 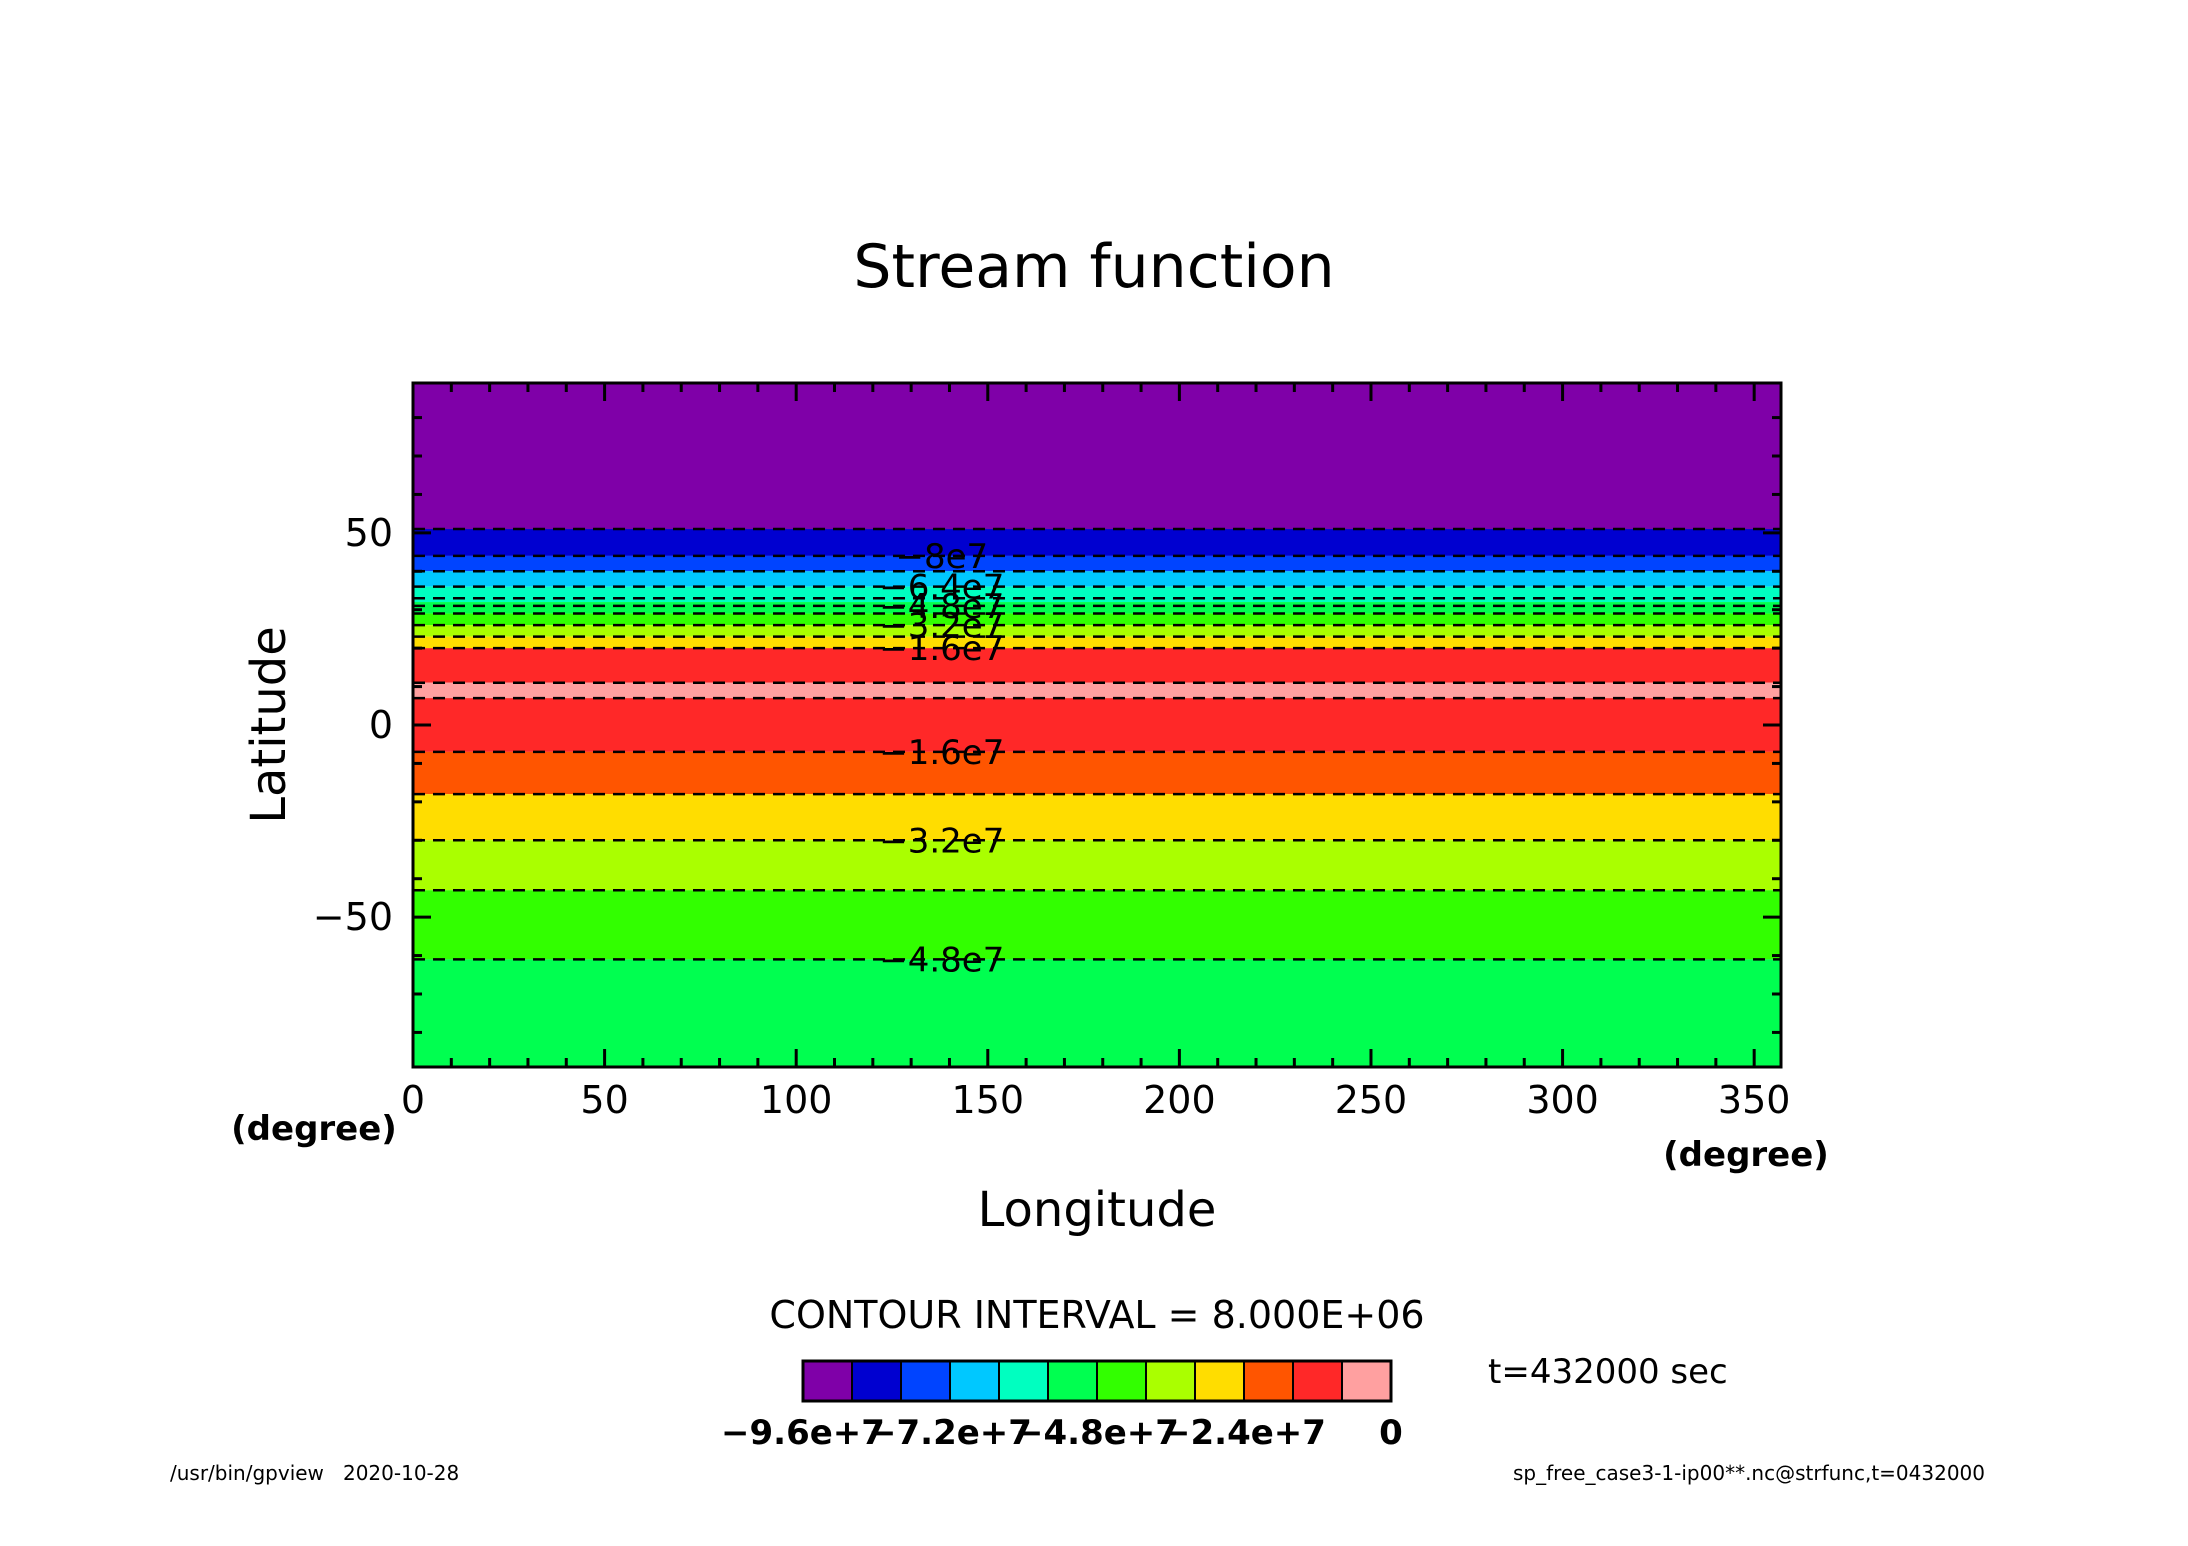 I want to click on x-tick-label: 350, so click(x=1754, y=1100).